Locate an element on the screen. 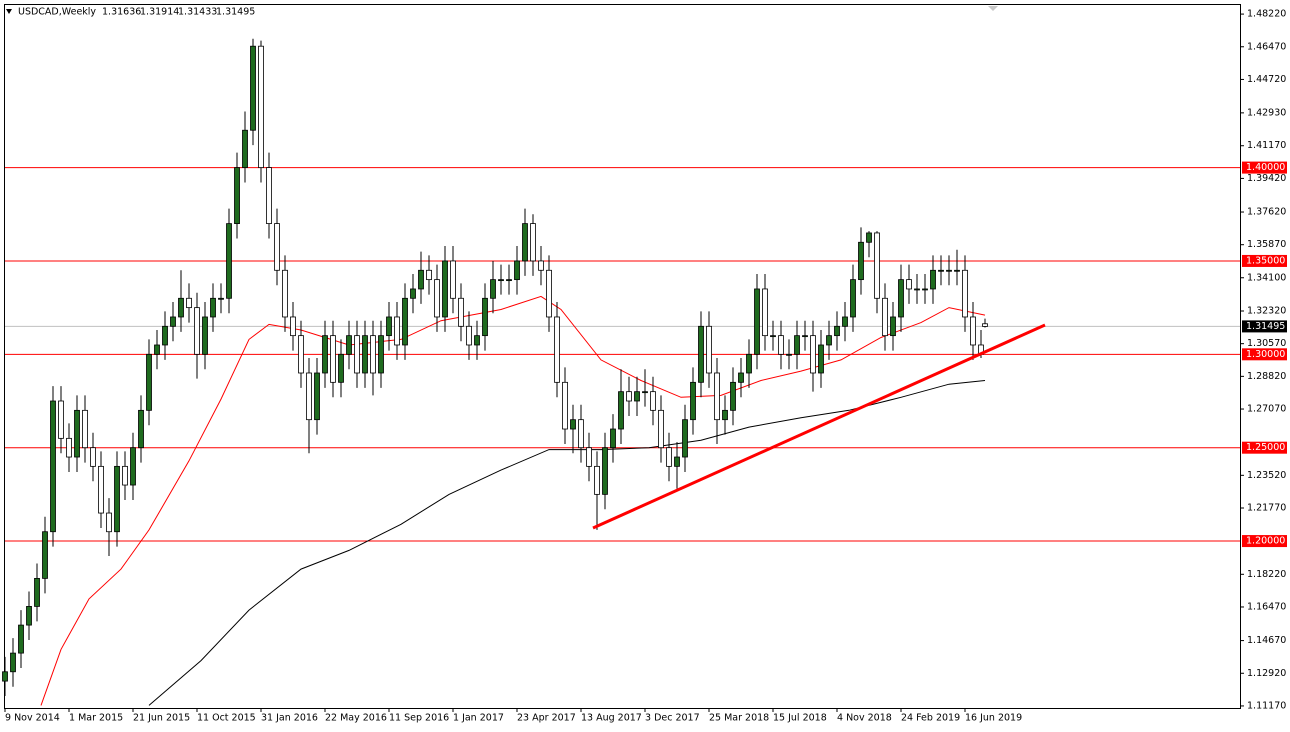 The height and width of the screenshot is (732, 1290). y-tick-label: 1.44720 is located at coordinates (1266, 79).